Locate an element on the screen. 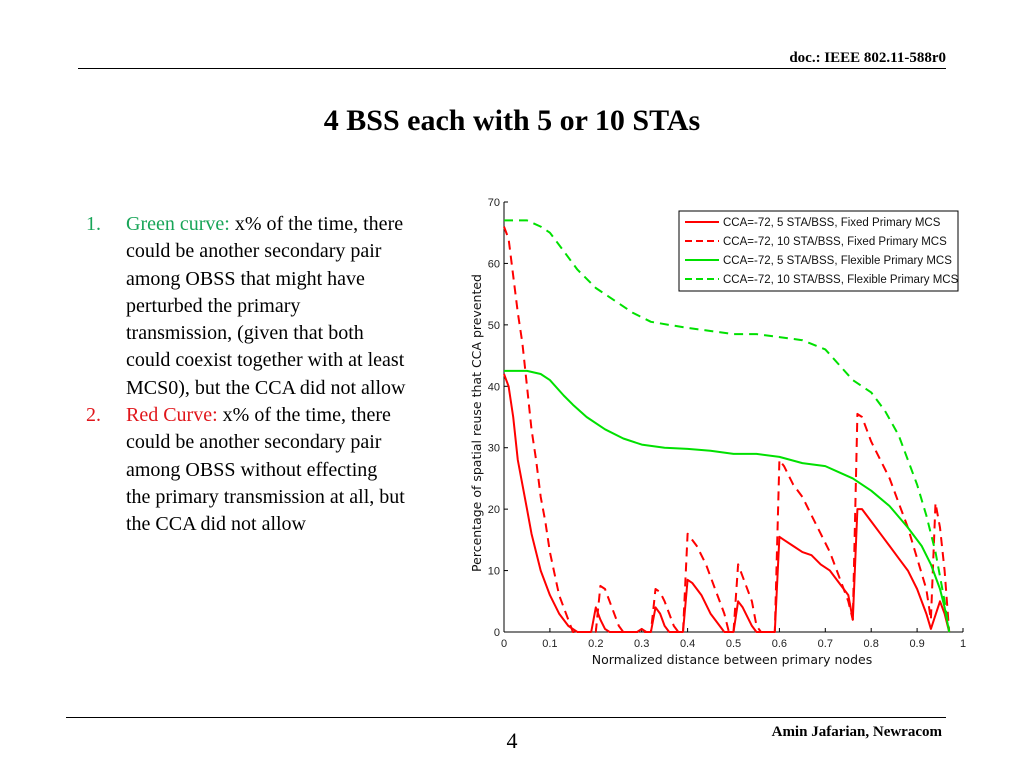  note-number: 2. is located at coordinates (93, 415).